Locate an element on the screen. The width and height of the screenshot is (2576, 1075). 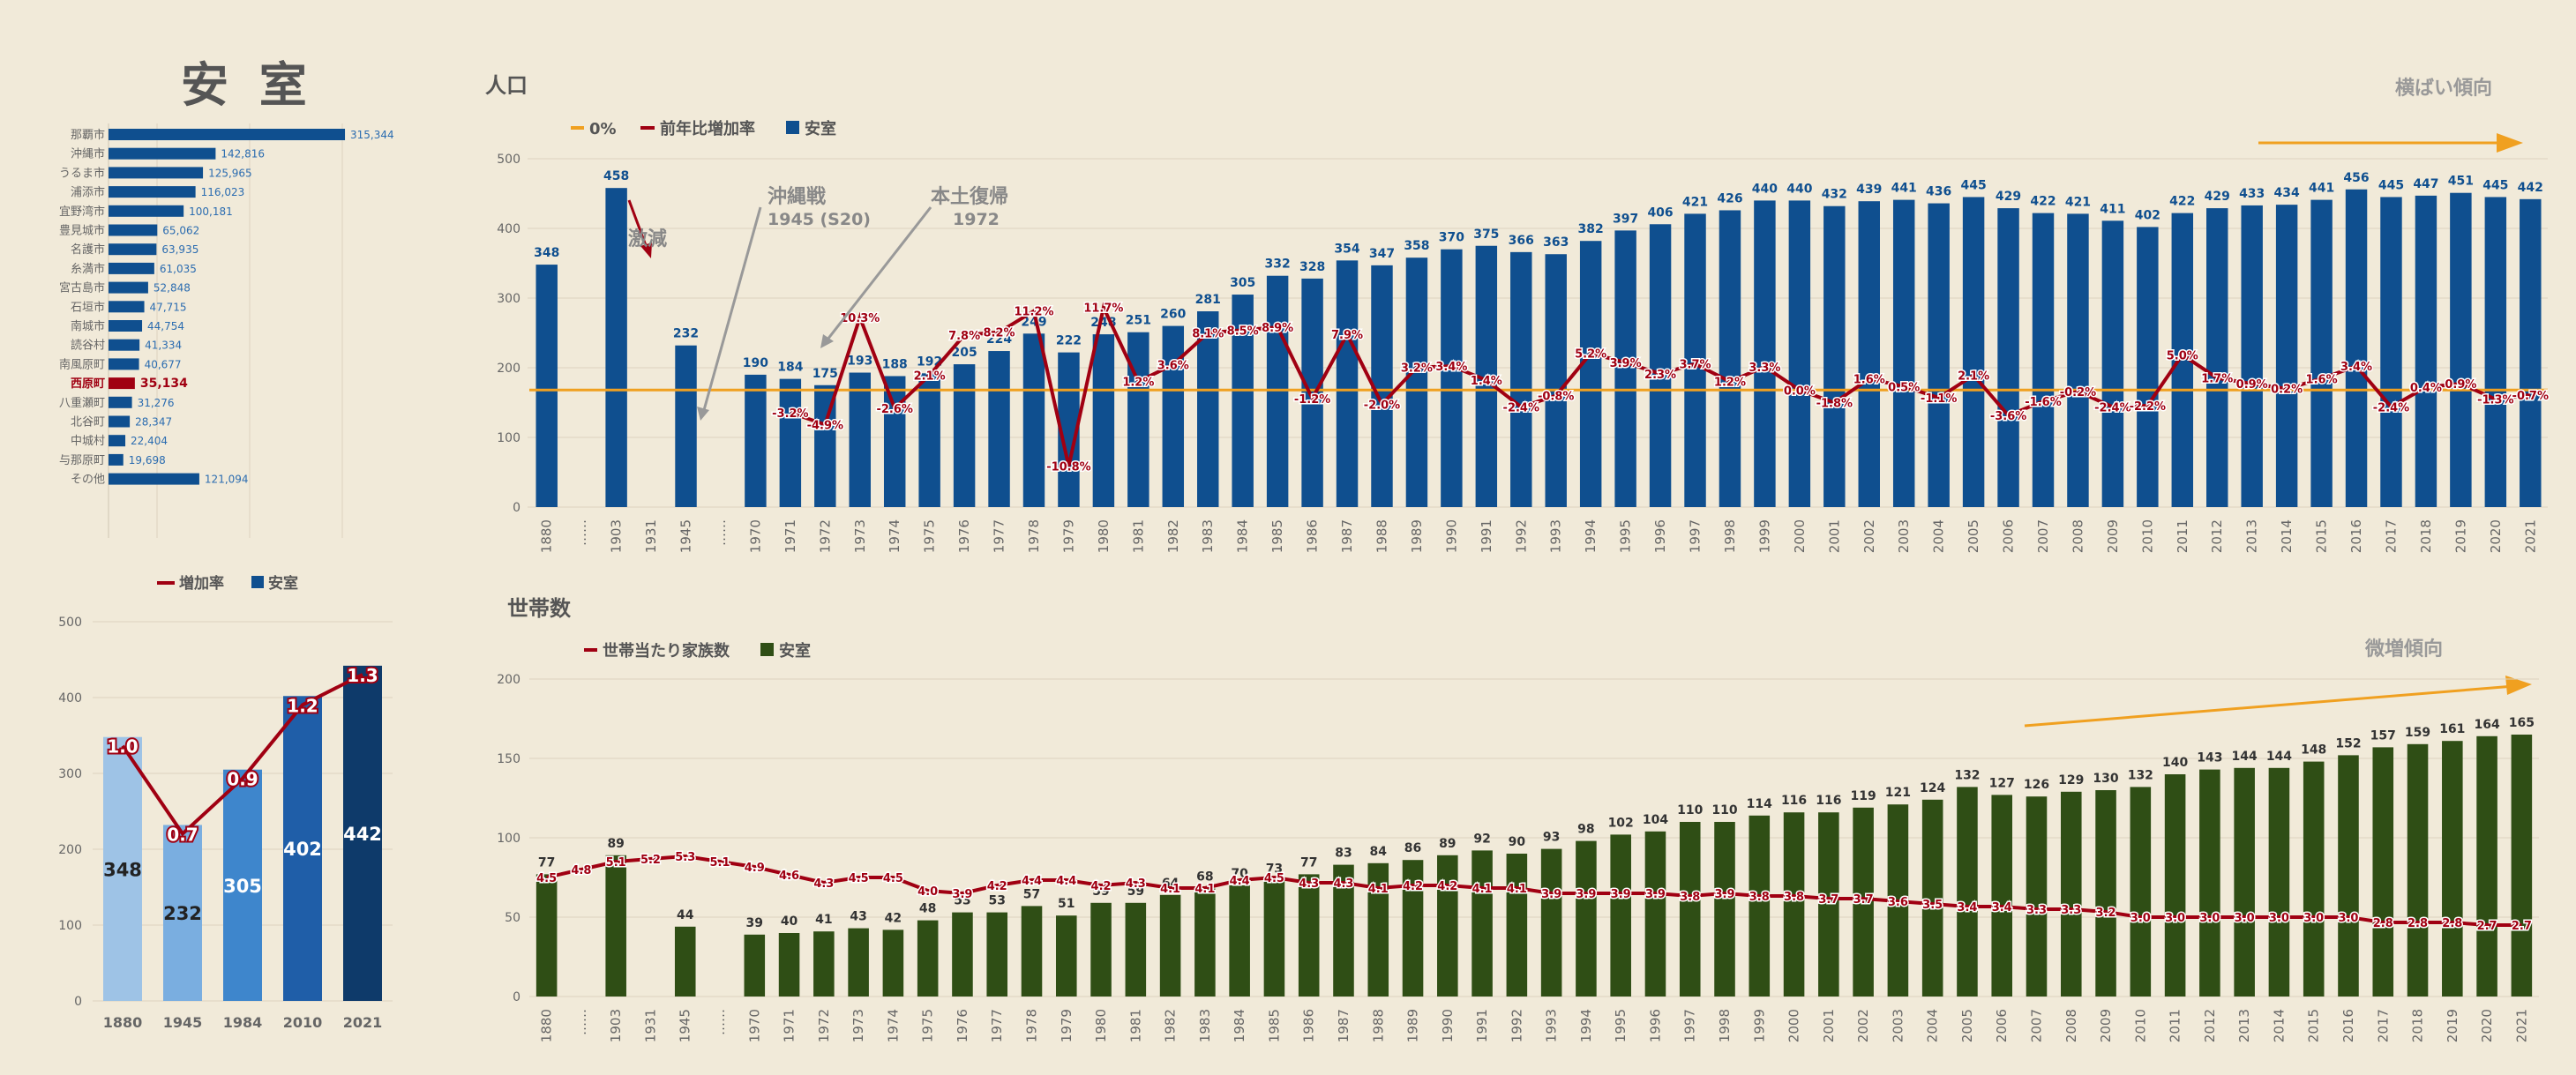
households-bar-label: 48 is located at coordinates (928, 909).